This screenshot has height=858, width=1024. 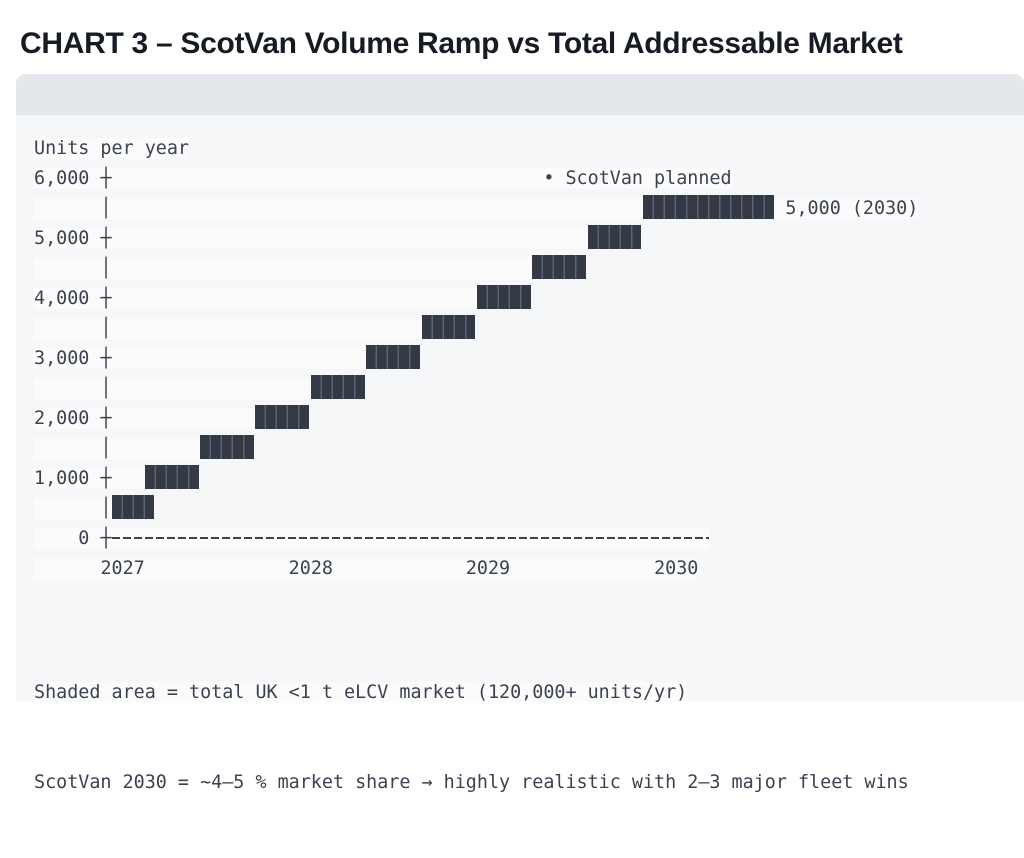 I want to click on legend-label: ScotVan planned, so click(x=643, y=178).